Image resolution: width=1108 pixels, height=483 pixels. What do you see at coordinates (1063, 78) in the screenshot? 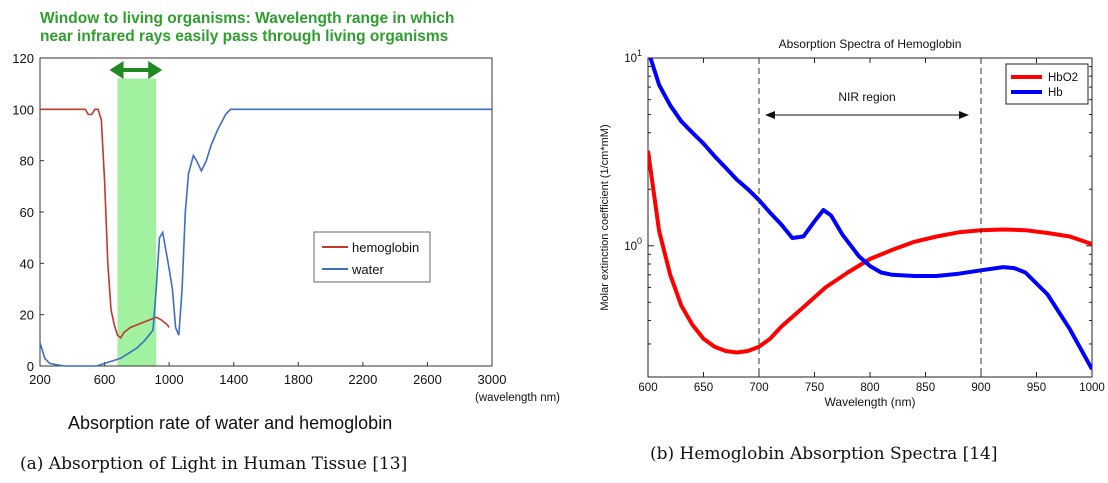
I see `legend-label-HbO2: HbO2` at bounding box center [1063, 78].